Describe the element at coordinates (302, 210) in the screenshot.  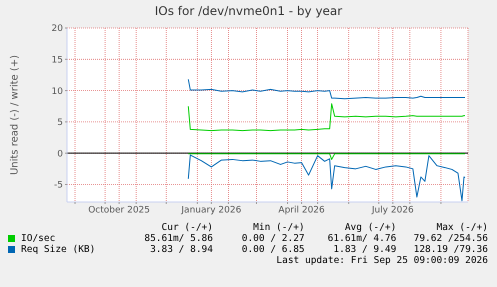
I see `x-tick-label: April 2026` at that location.